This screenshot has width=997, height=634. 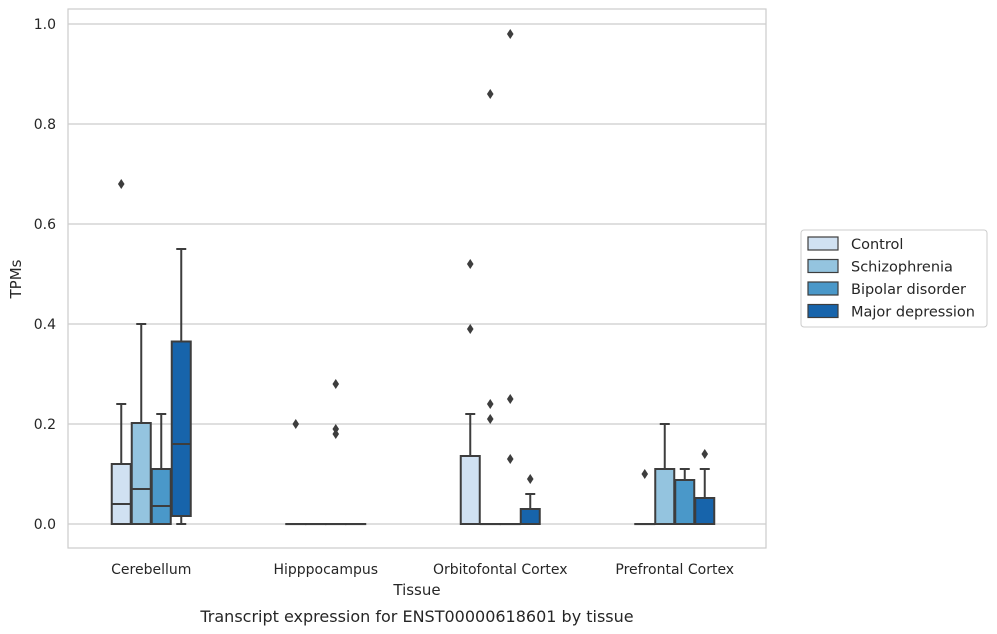 I want to click on legend-label: Bipolar disorder, so click(x=908, y=290).